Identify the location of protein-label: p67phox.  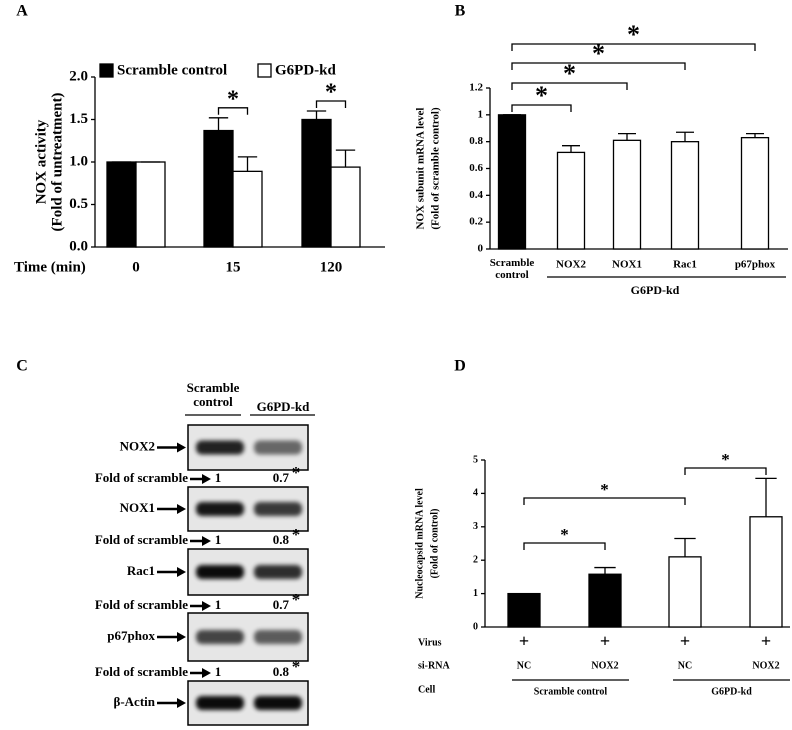
(131, 635).